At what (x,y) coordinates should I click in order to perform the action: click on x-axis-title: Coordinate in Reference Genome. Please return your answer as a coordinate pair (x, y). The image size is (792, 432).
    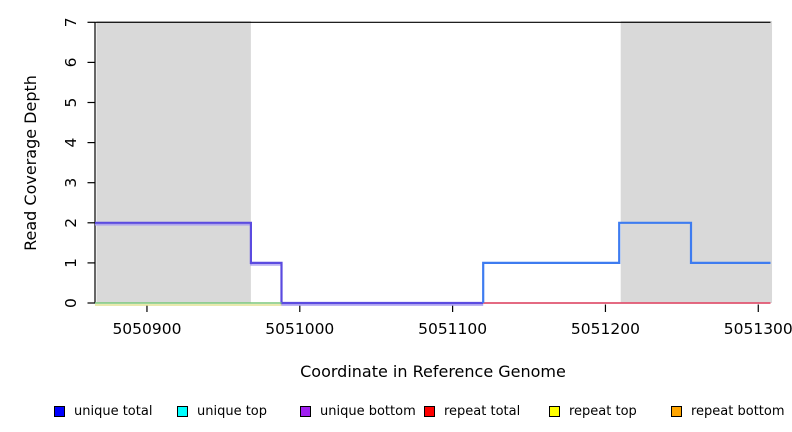
    Looking at the image, I should click on (433, 371).